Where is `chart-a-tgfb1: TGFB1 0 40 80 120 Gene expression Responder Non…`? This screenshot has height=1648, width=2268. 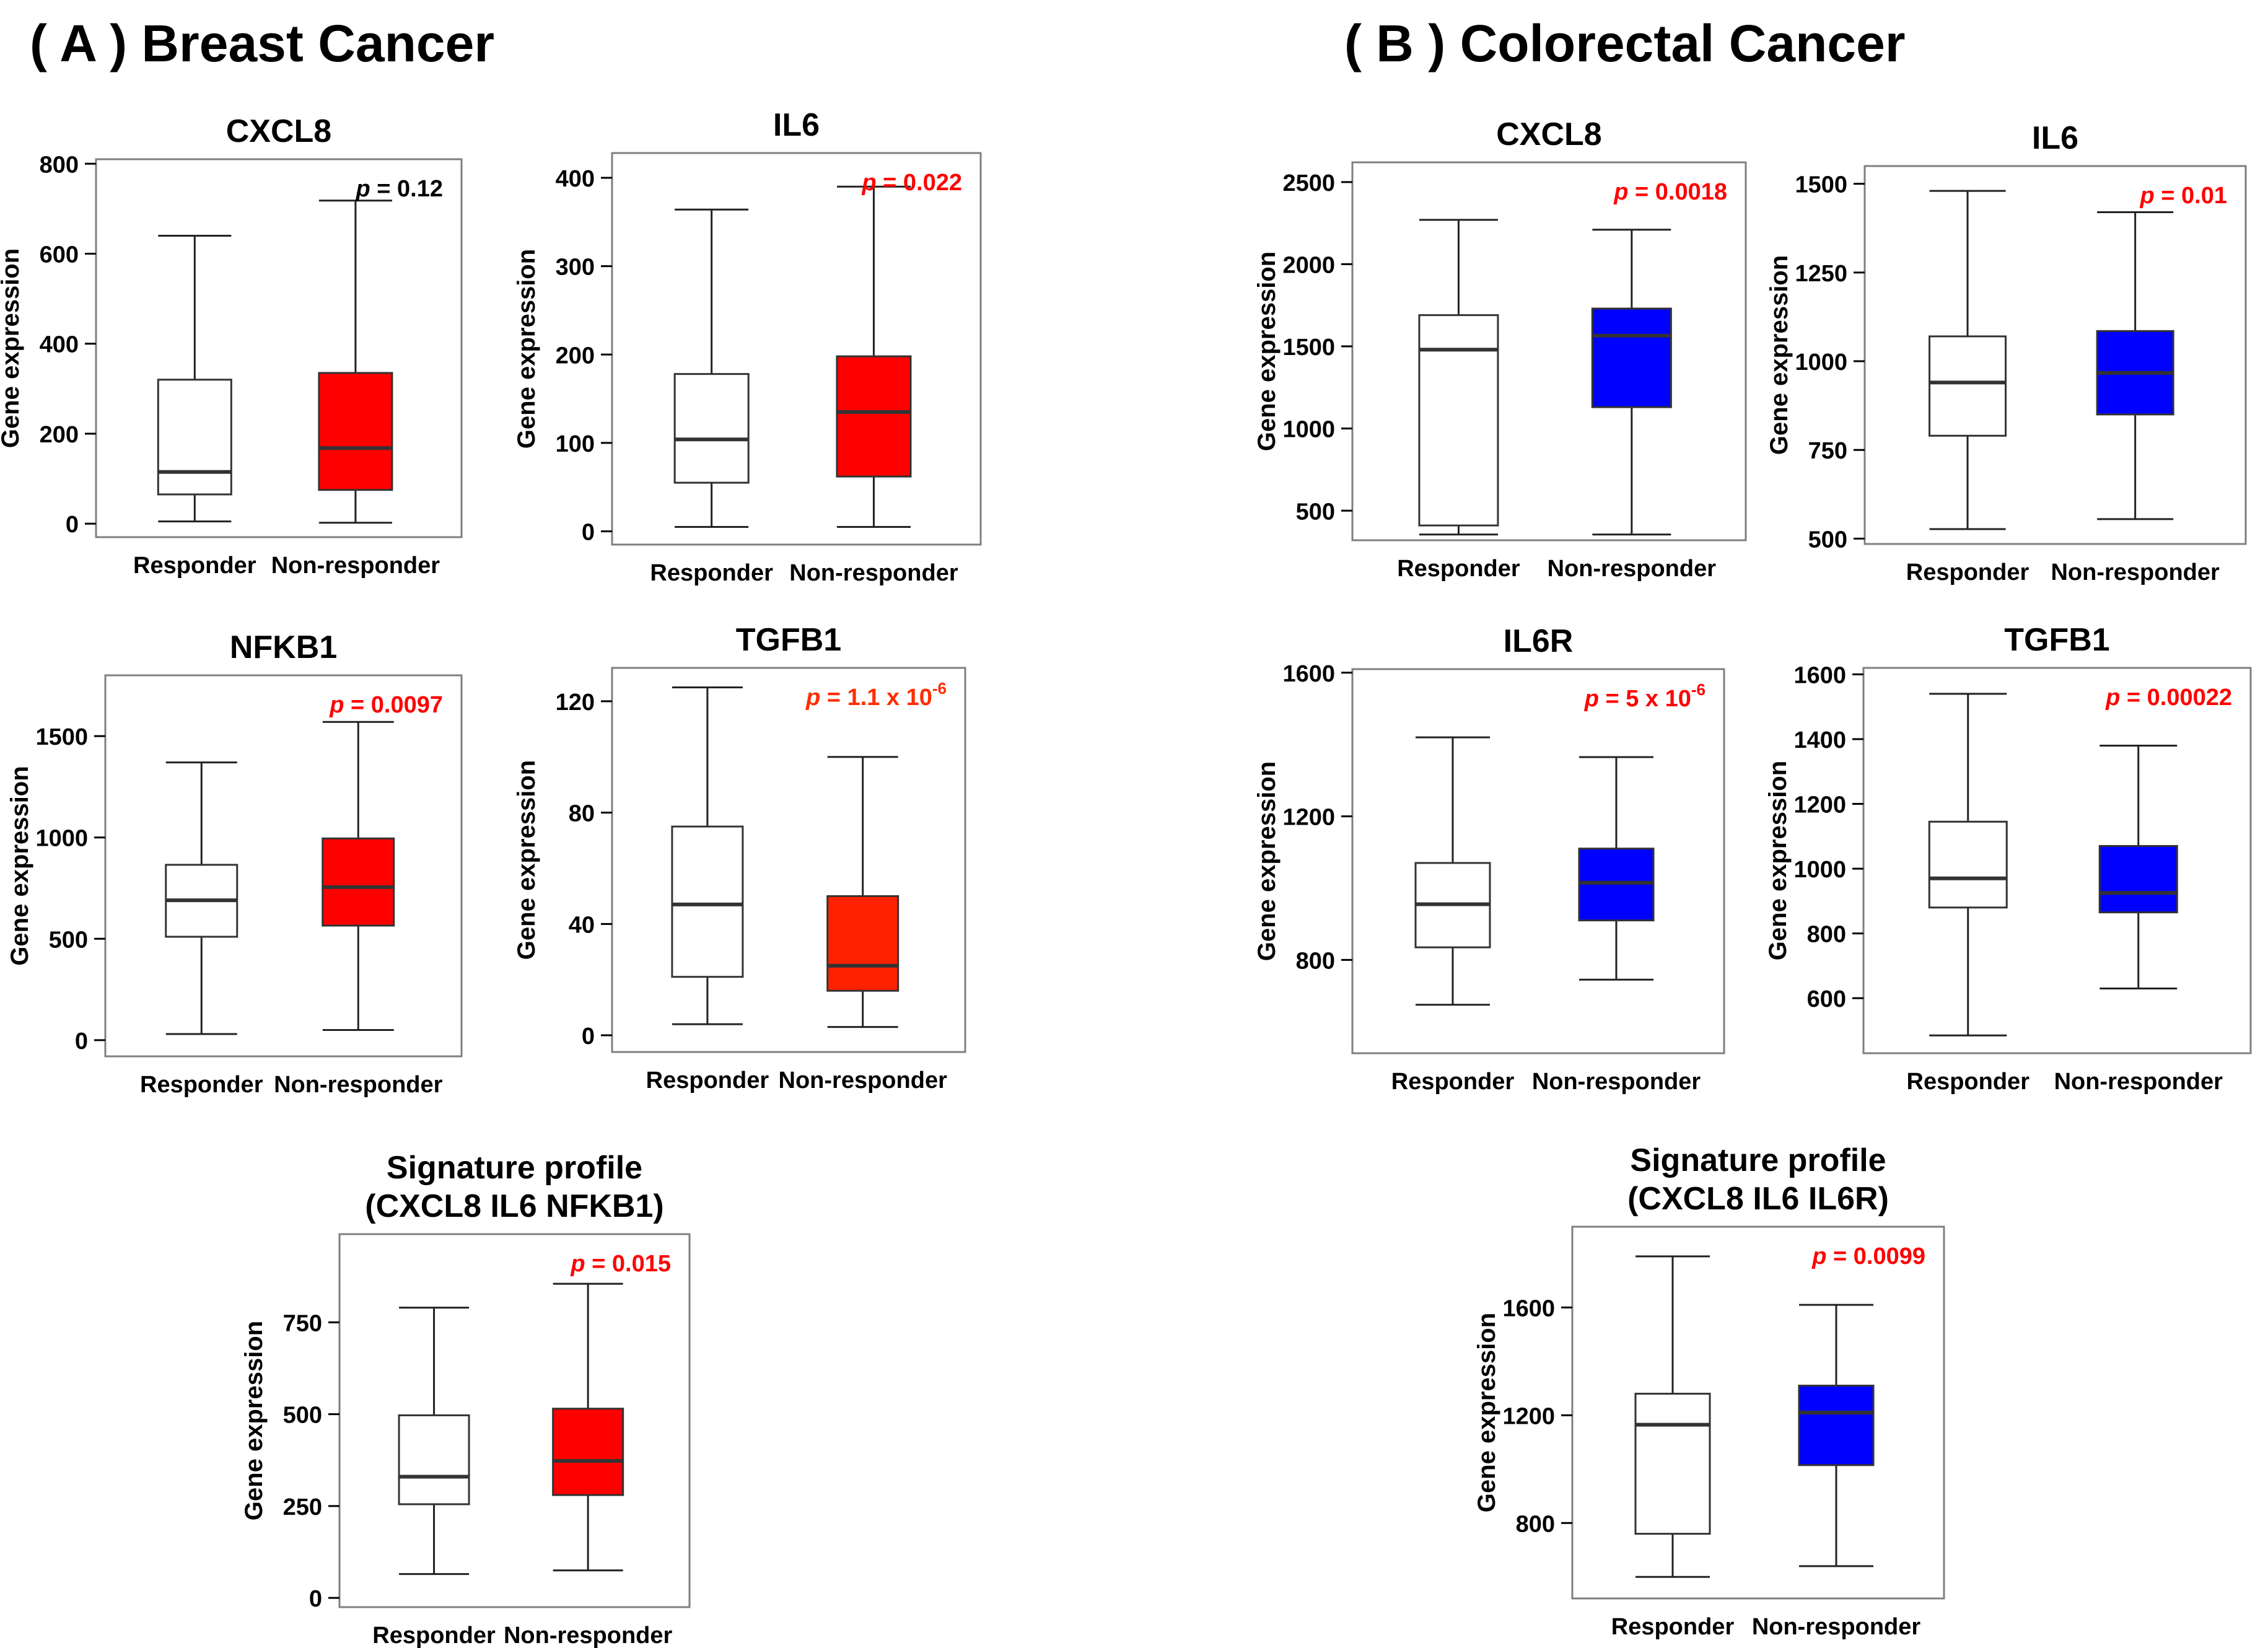
chart-a-tgfb1: TGFB1 0 40 80 120 Gene expression Responder Non… is located at coordinates (740, 858).